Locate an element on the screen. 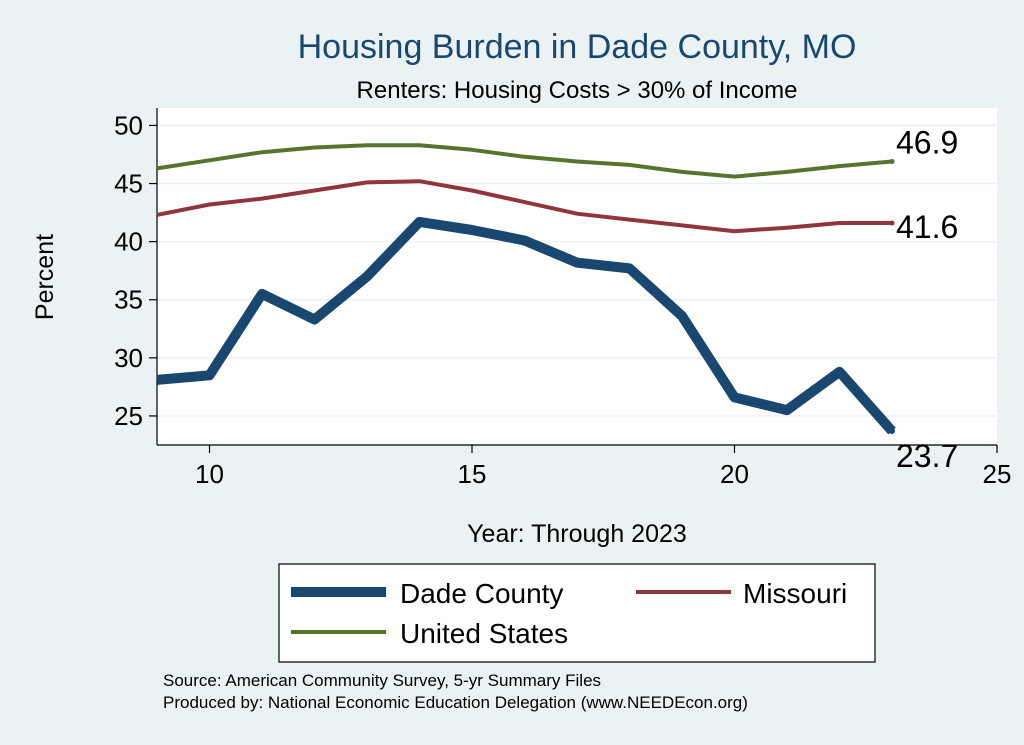  y-tick-label-35: 35 is located at coordinates (128, 300).